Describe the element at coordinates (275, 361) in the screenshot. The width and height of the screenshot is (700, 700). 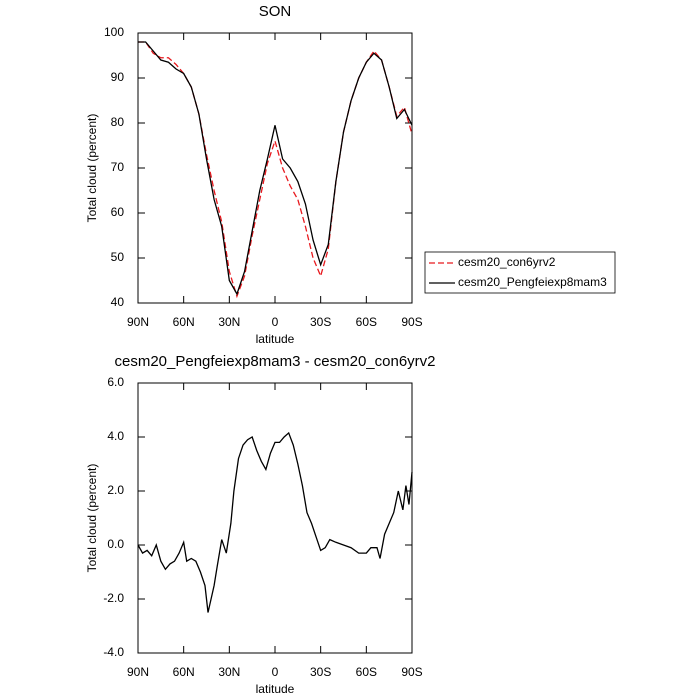
I see `chart-title: cesm20_Pengfeiexp8mam3 - cesm20_con6yrv2` at that location.